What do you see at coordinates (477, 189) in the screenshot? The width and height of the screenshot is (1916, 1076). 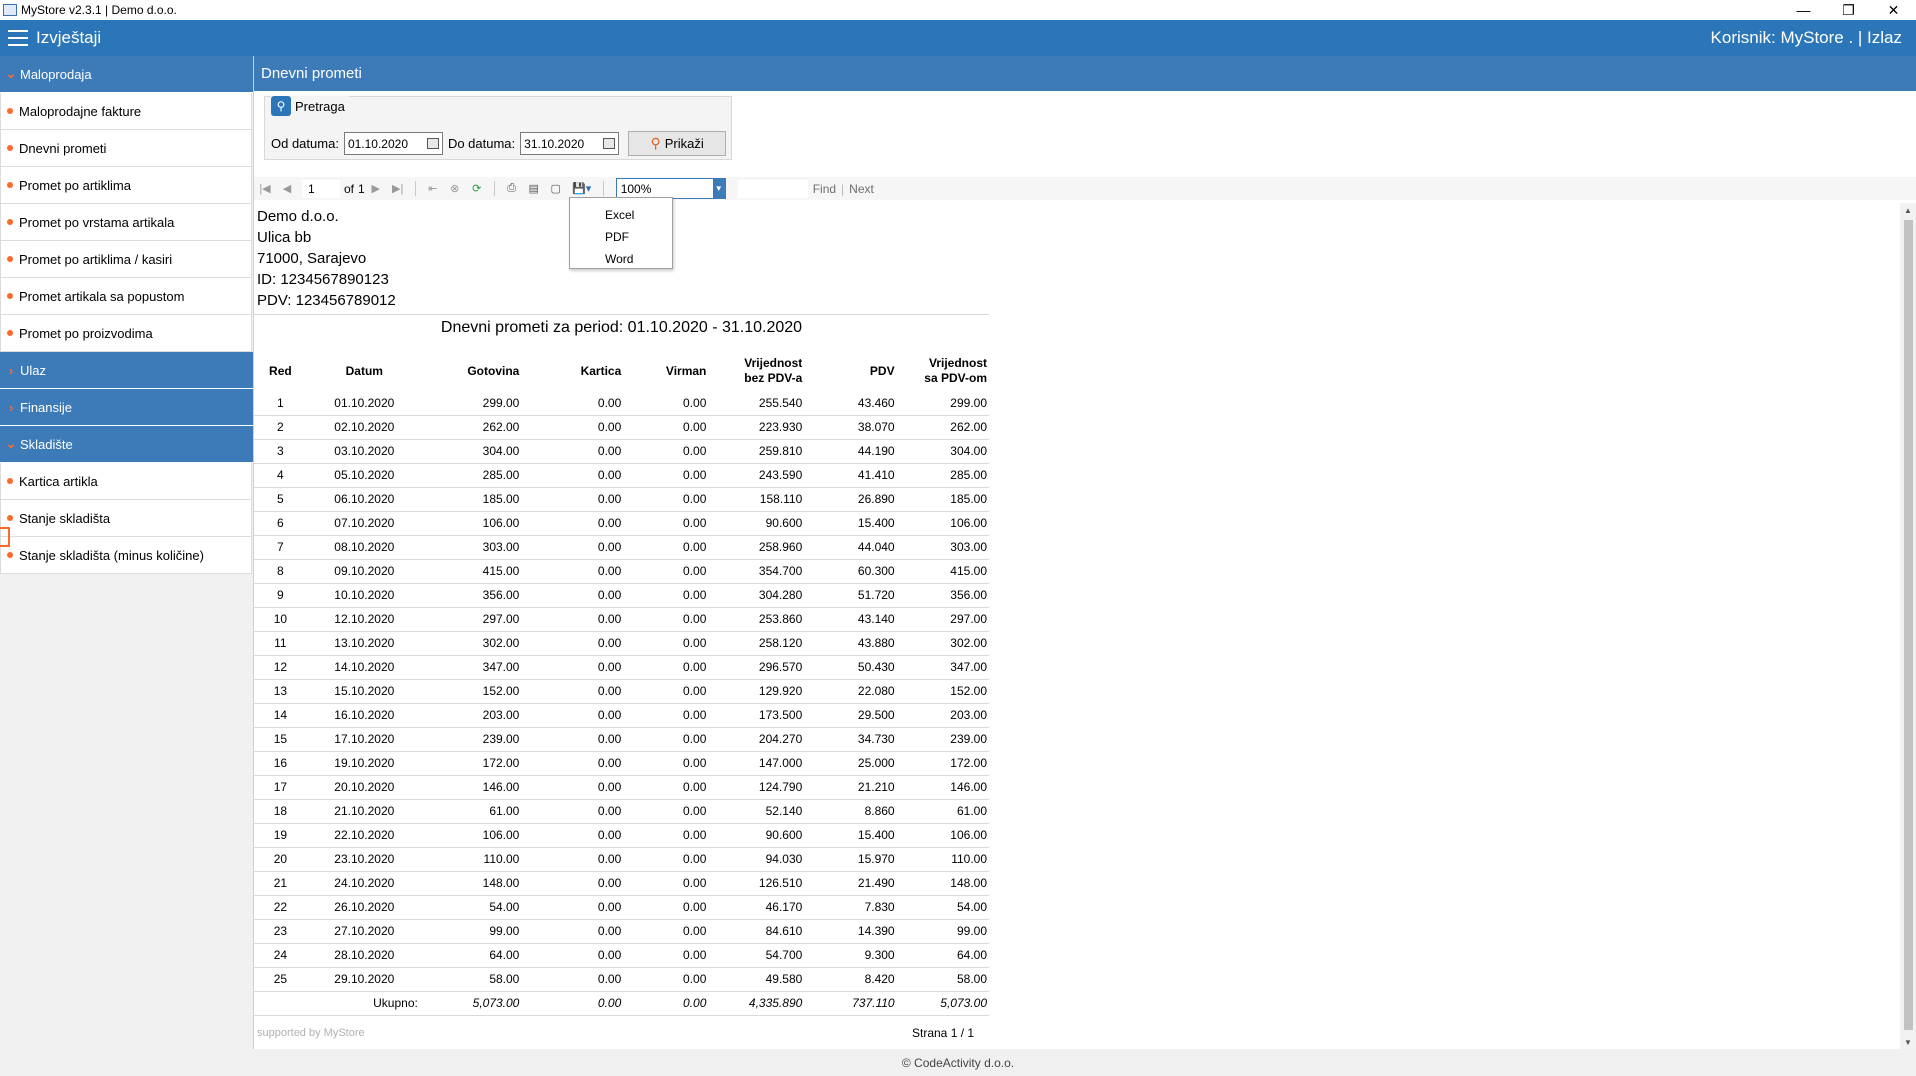 I see `refresh-icon: ⟳` at bounding box center [477, 189].